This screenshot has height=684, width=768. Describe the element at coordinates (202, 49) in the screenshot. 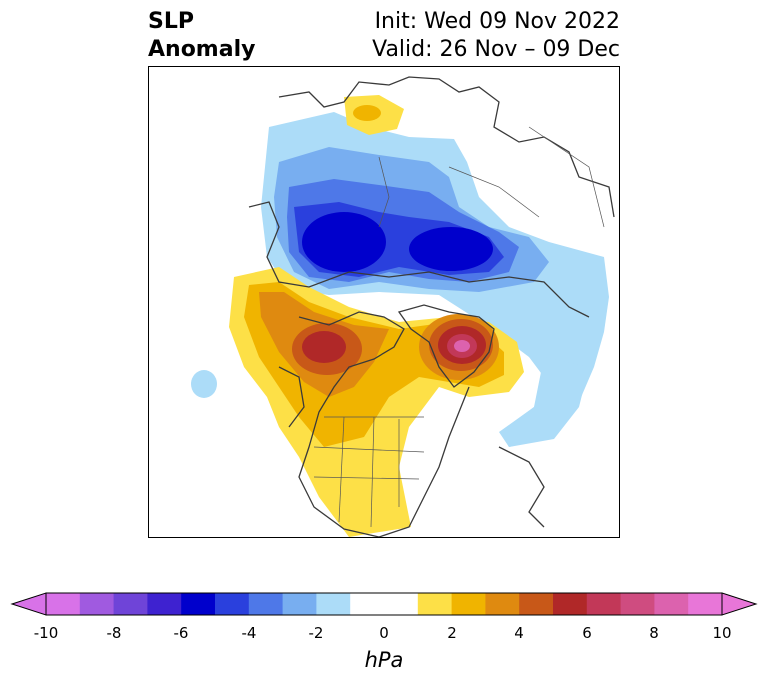

I see `title-line-2: Anomaly` at that location.